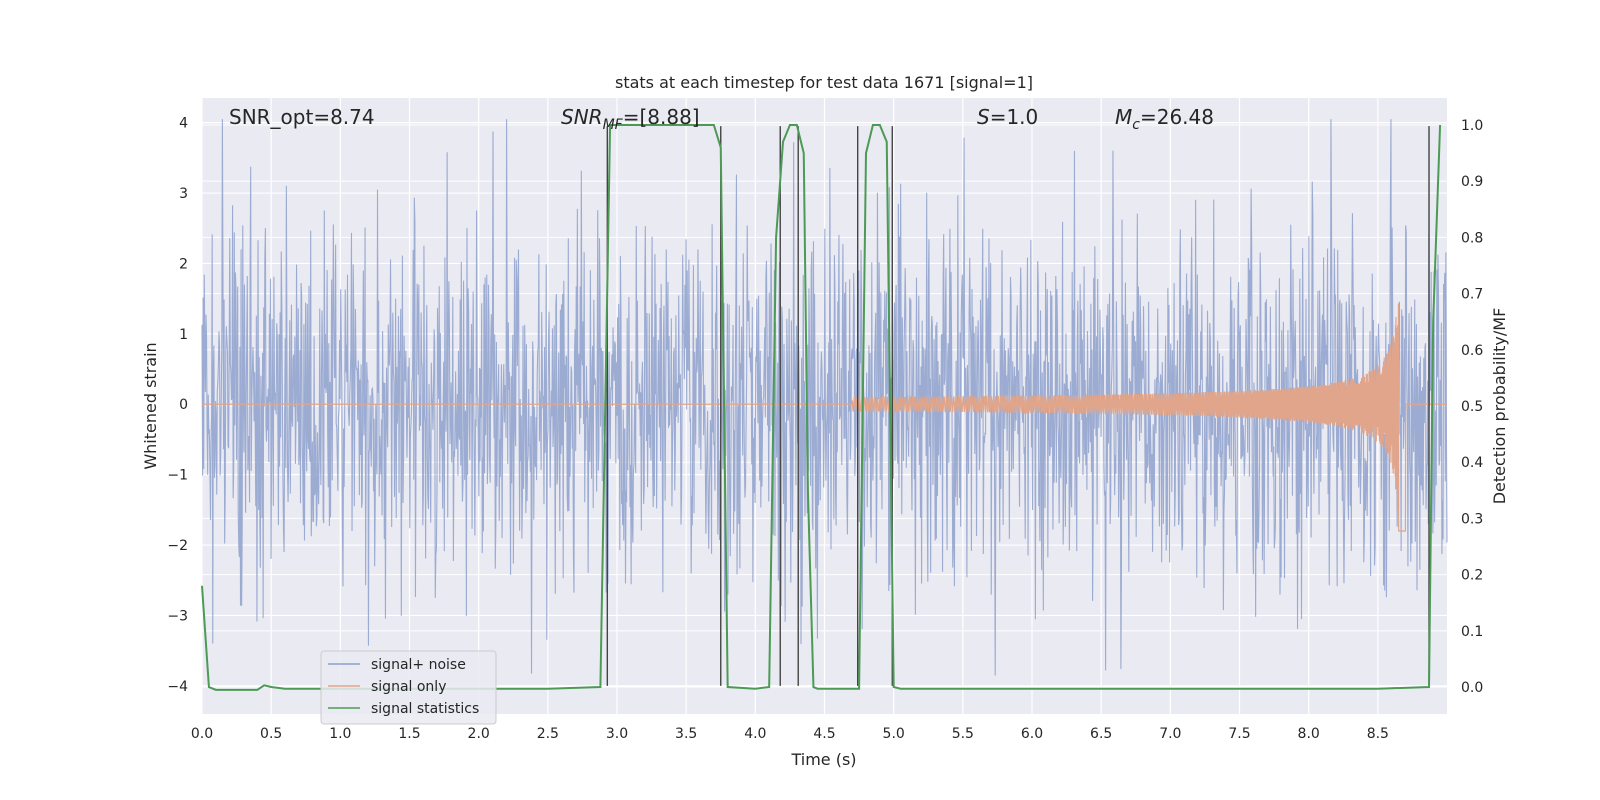 This screenshot has height=800, width=1600. What do you see at coordinates (661, 117) in the screenshot?
I see `snr-mf-rest: =[8.88]` at bounding box center [661, 117].